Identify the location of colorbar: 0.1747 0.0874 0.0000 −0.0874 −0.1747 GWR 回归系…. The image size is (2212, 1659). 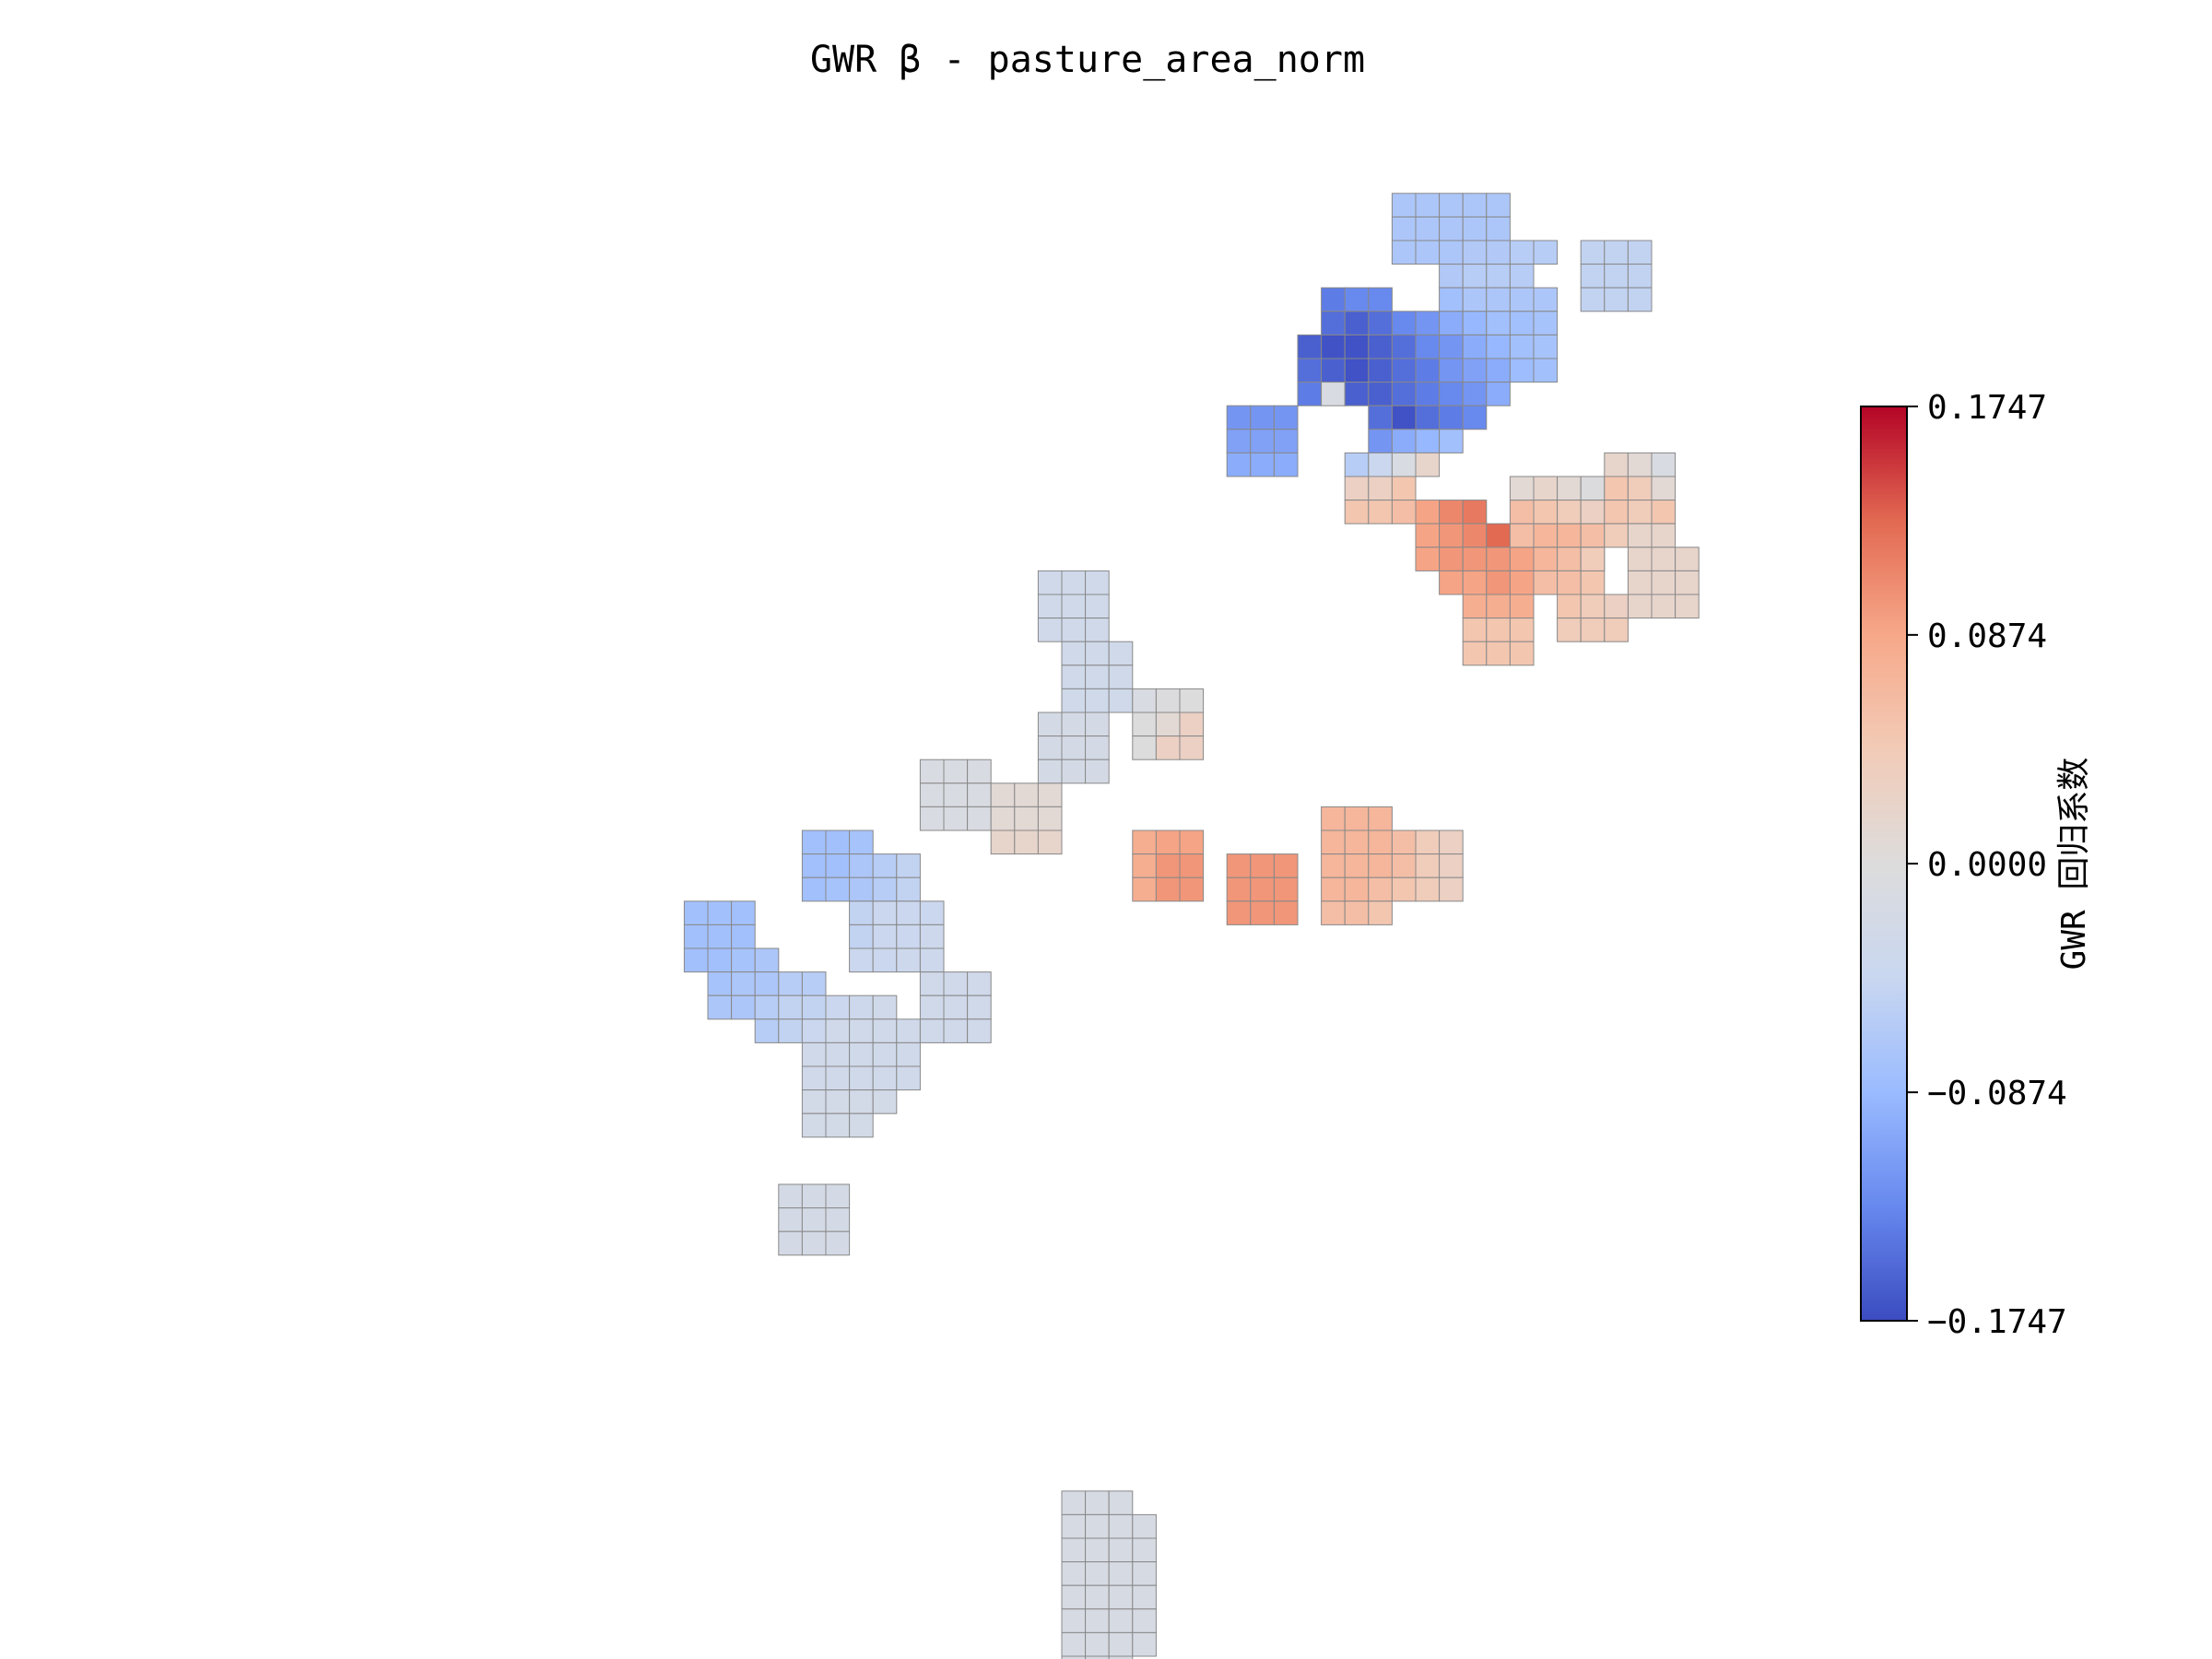
(1976, 865).